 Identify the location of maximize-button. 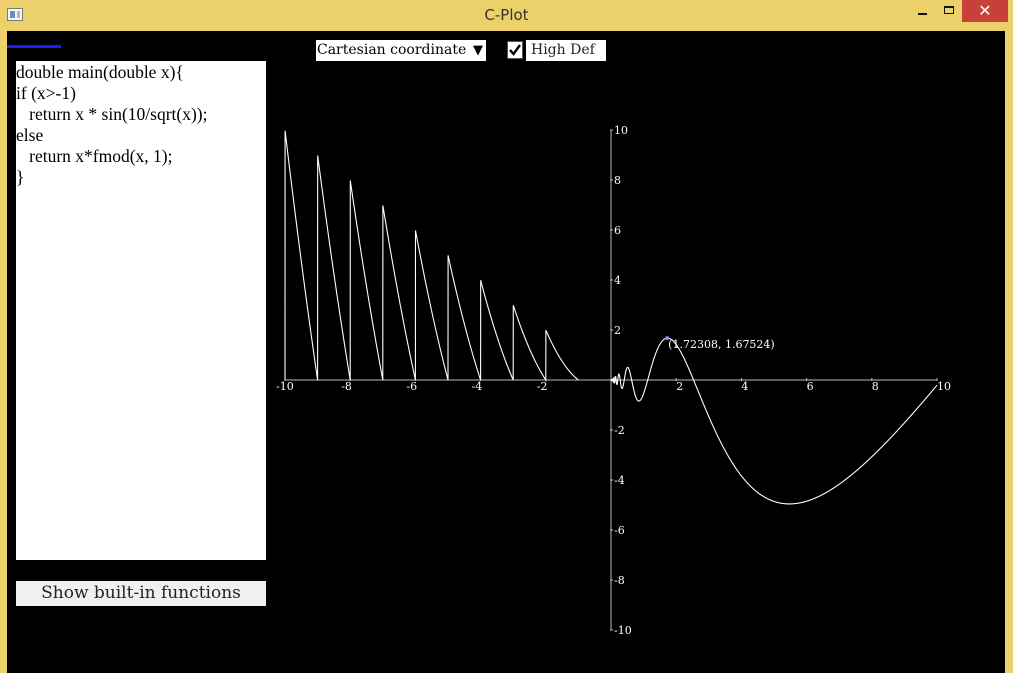
(949, 11).